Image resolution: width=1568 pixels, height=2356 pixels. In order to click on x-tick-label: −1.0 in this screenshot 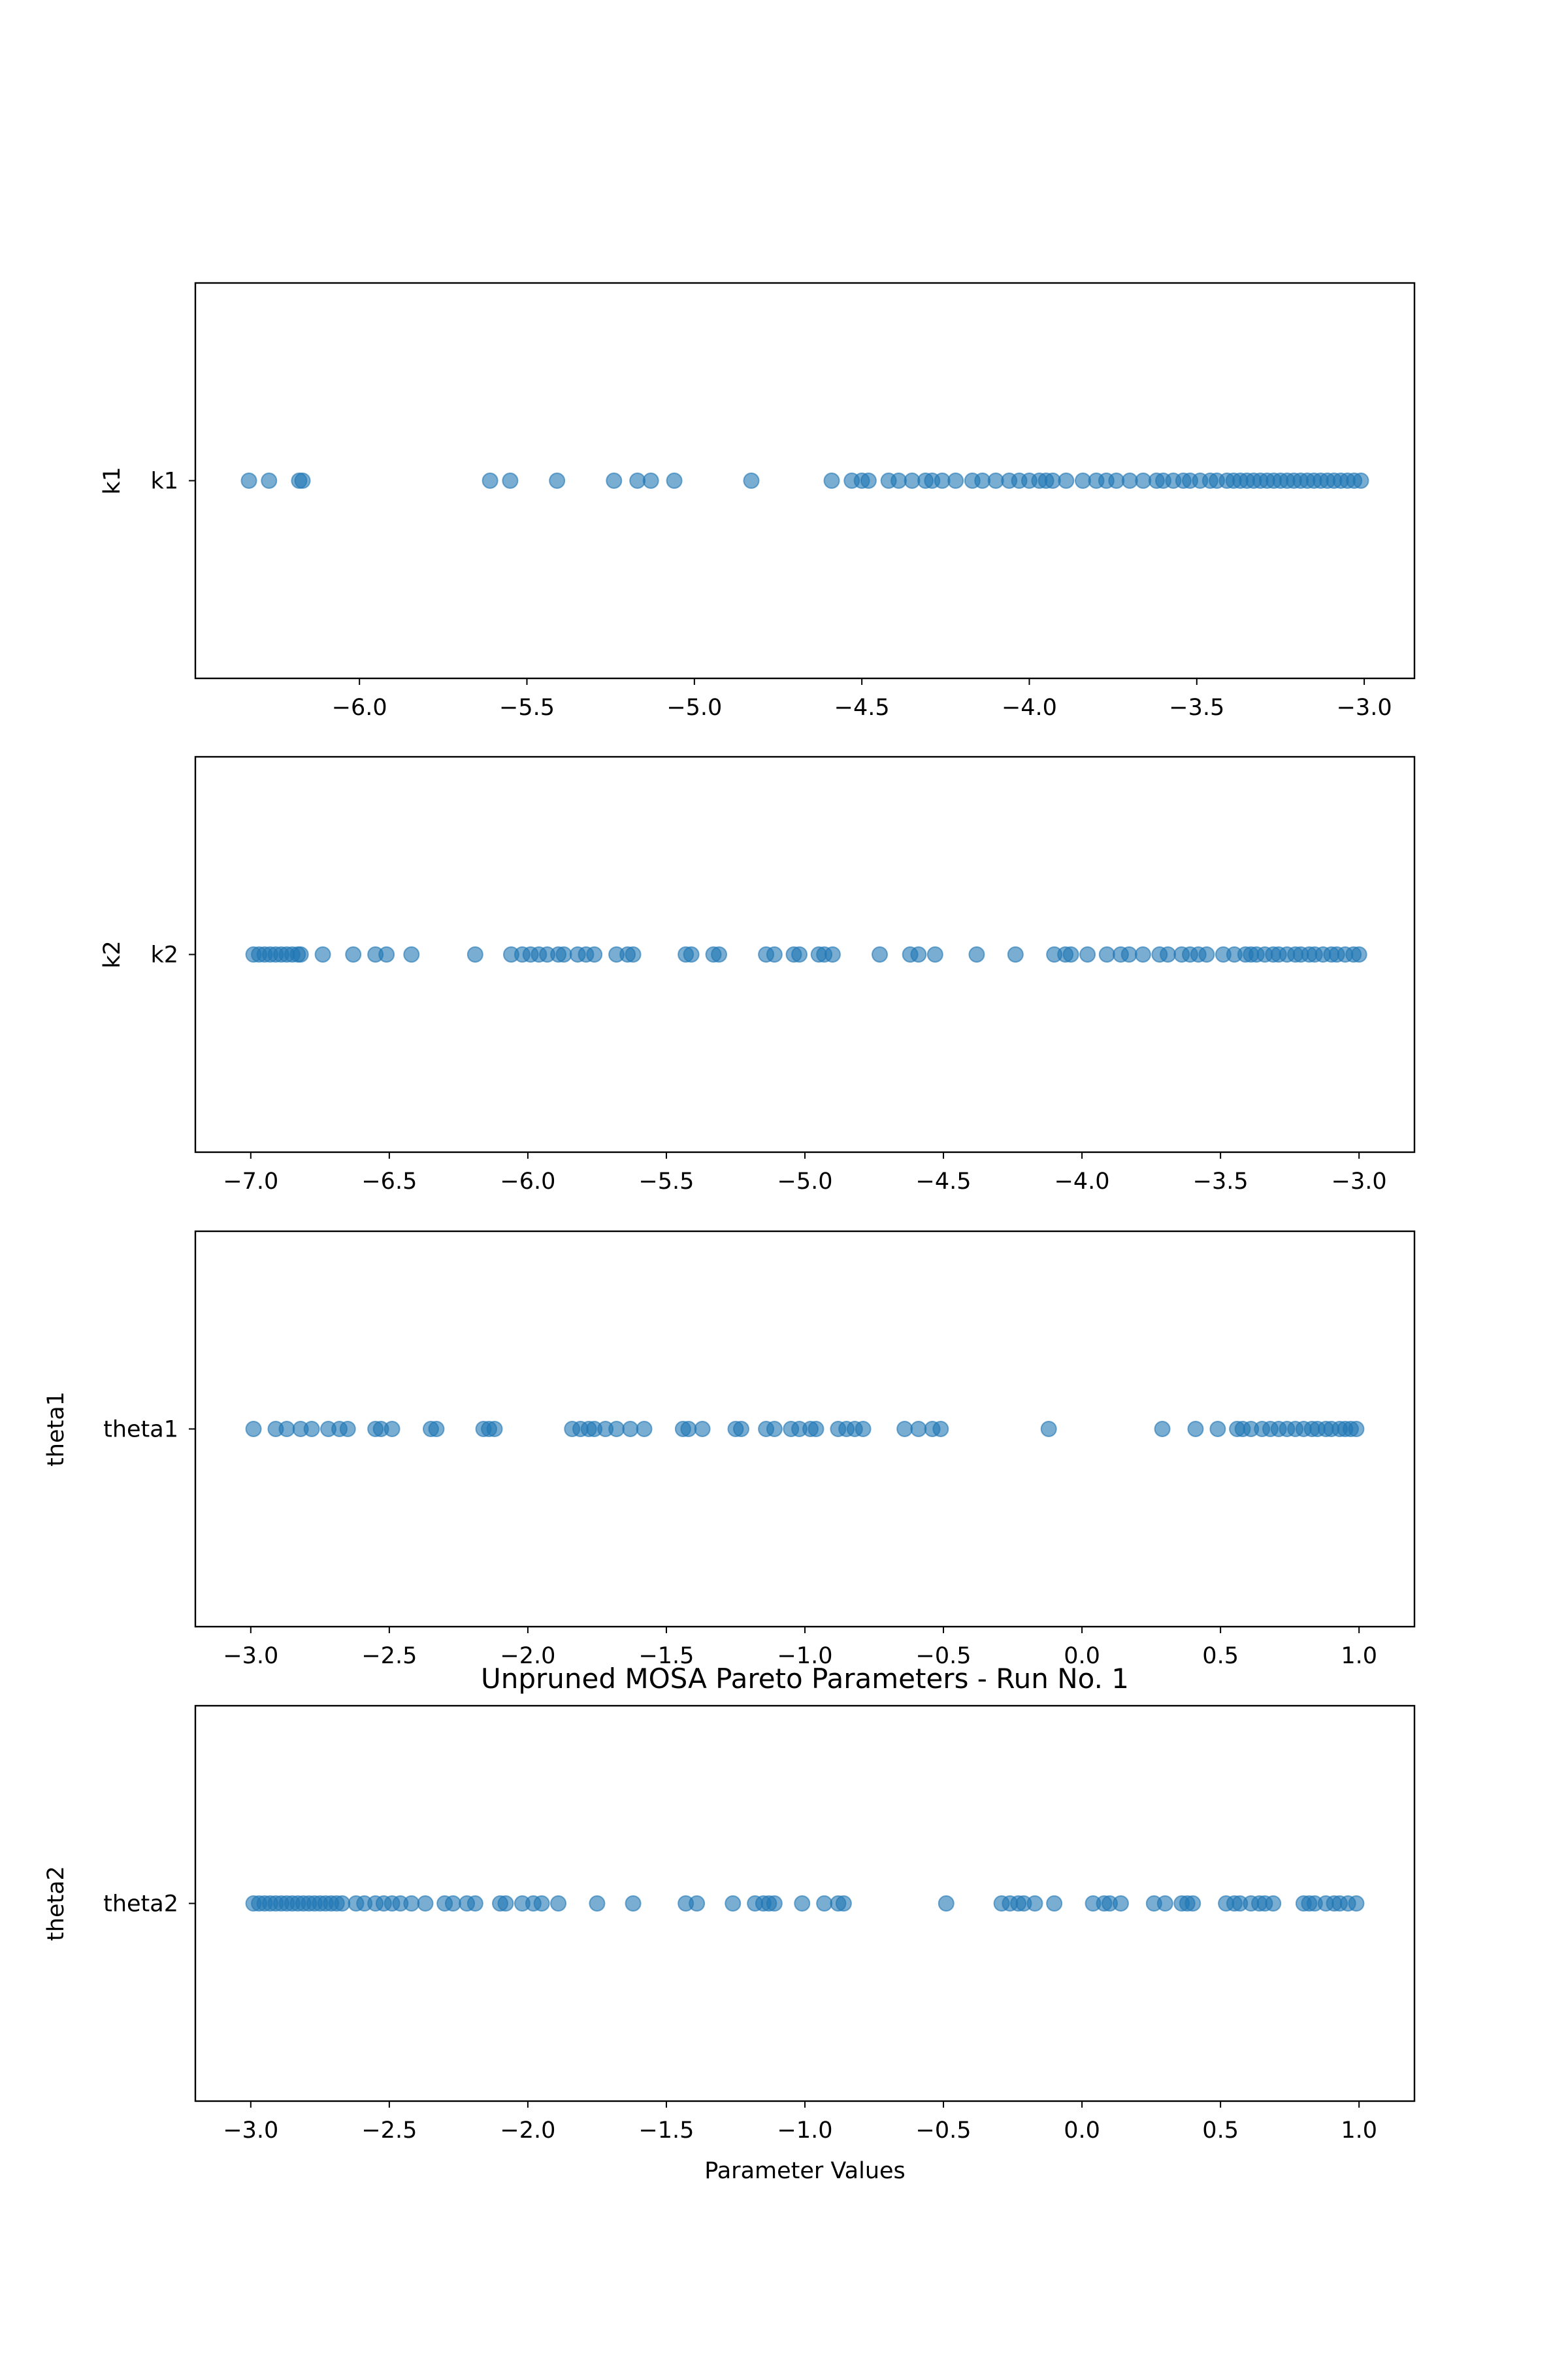, I will do `click(805, 2130)`.